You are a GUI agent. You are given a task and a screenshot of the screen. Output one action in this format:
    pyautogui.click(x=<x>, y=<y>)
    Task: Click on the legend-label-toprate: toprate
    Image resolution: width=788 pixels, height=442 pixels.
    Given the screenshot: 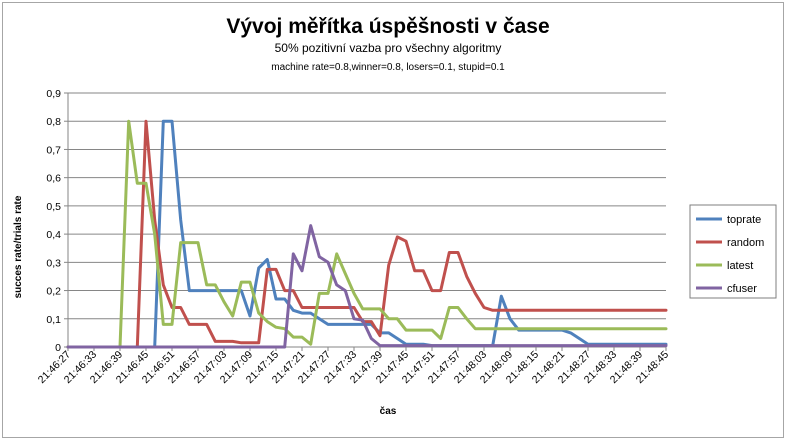 What is the action you would take?
    pyautogui.click(x=744, y=220)
    